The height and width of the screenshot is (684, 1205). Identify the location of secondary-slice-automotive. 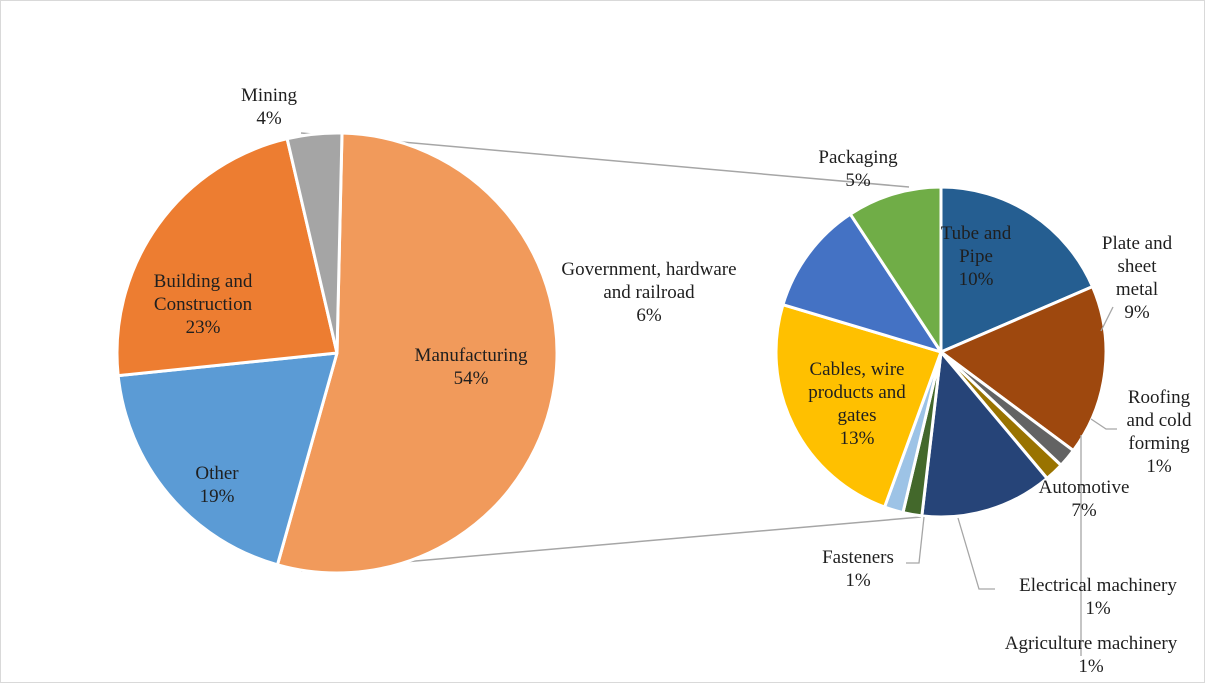
(984, 434).